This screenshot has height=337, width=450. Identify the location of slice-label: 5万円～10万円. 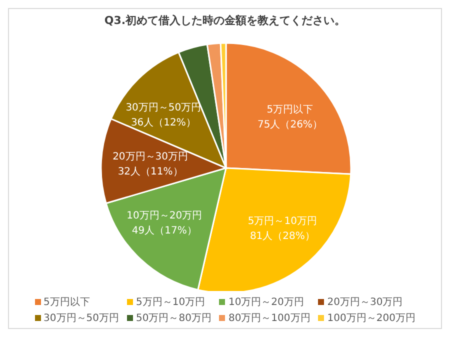
(282, 221).